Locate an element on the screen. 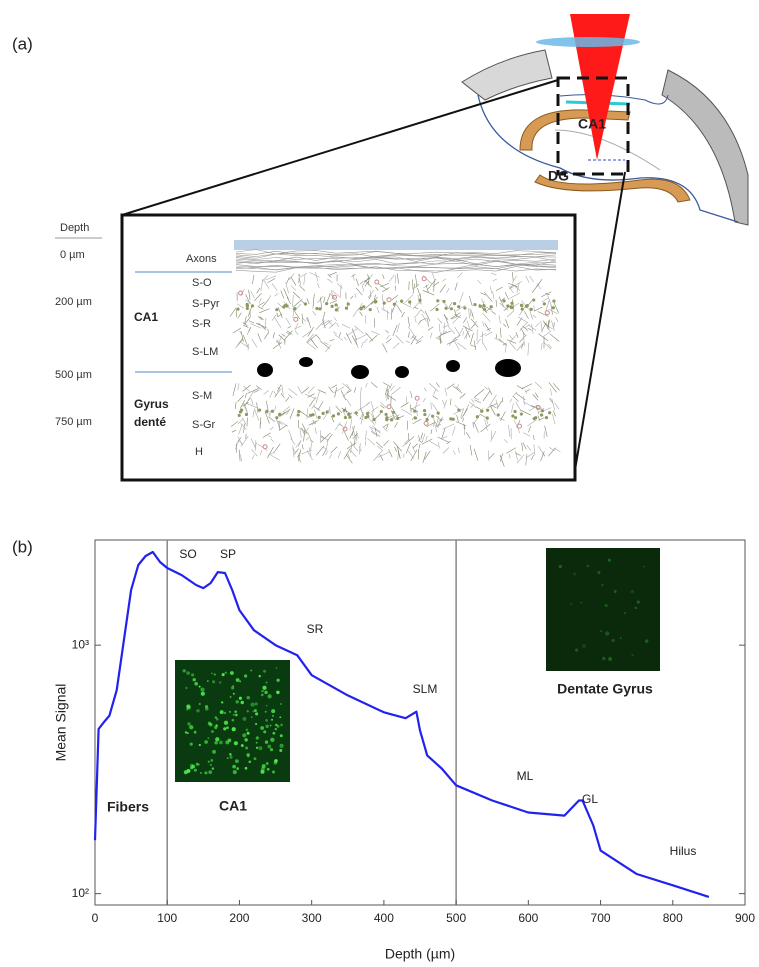 The height and width of the screenshot is (967, 759). cell is located at coordinates (241, 293).